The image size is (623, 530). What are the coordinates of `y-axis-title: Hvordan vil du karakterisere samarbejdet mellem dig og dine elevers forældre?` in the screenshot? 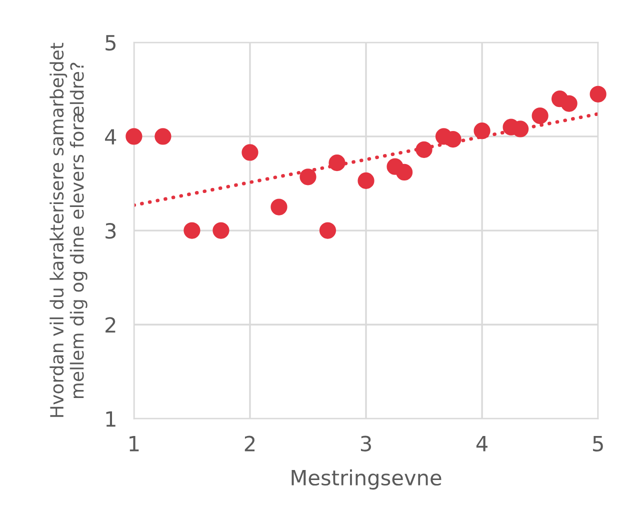 It's located at (69, 229).